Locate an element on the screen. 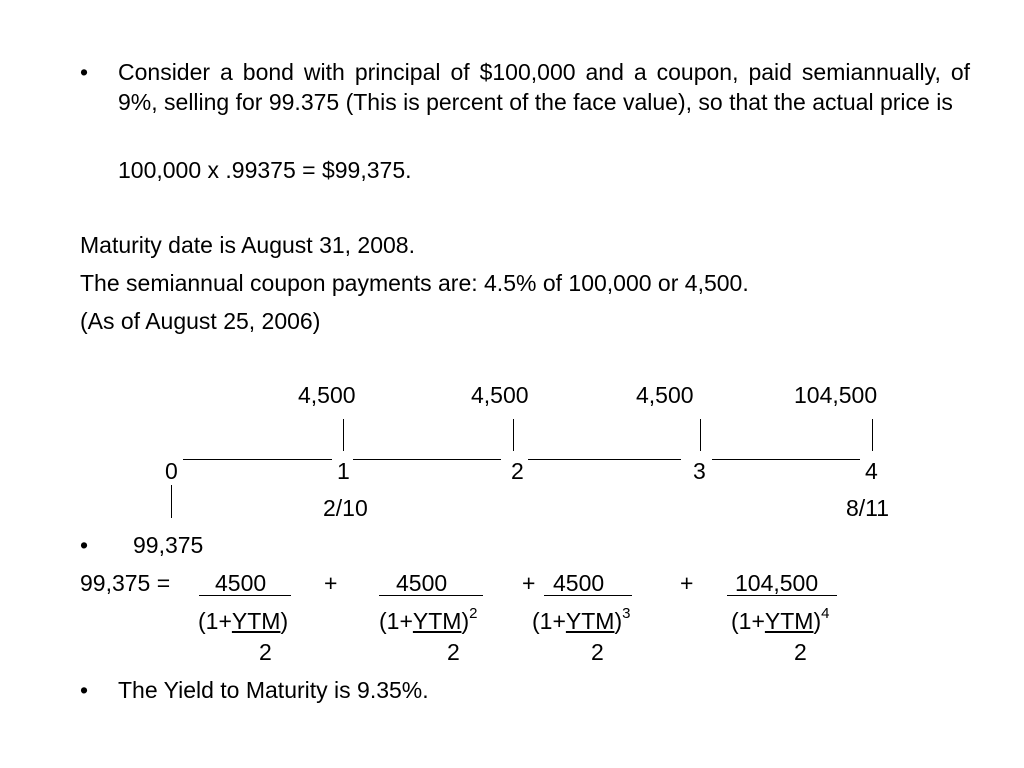  period-label: 2 is located at coordinates (517, 471).